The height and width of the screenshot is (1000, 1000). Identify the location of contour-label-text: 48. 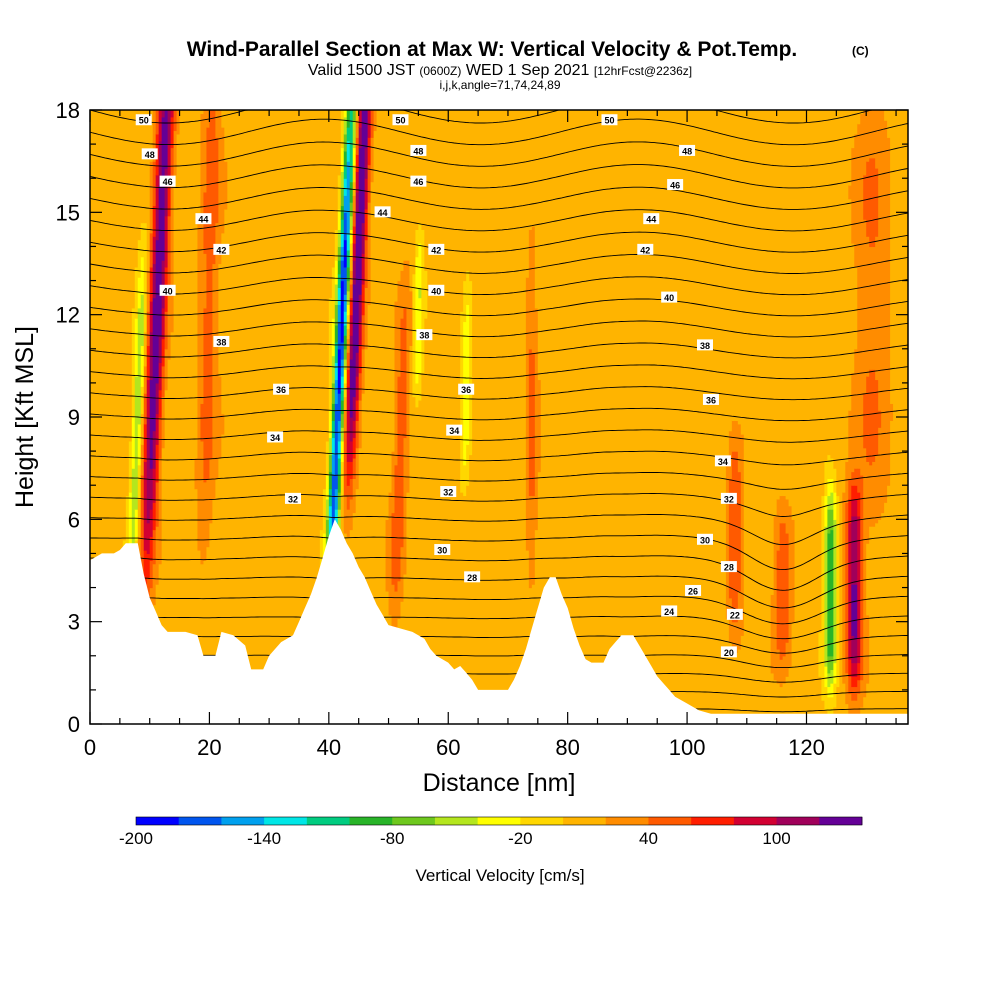
(150, 155).